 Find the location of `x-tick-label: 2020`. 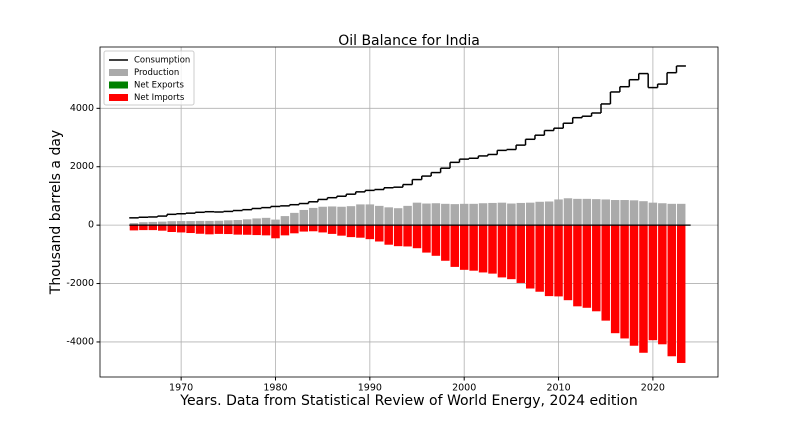

x-tick-label: 2020 is located at coordinates (653, 388).